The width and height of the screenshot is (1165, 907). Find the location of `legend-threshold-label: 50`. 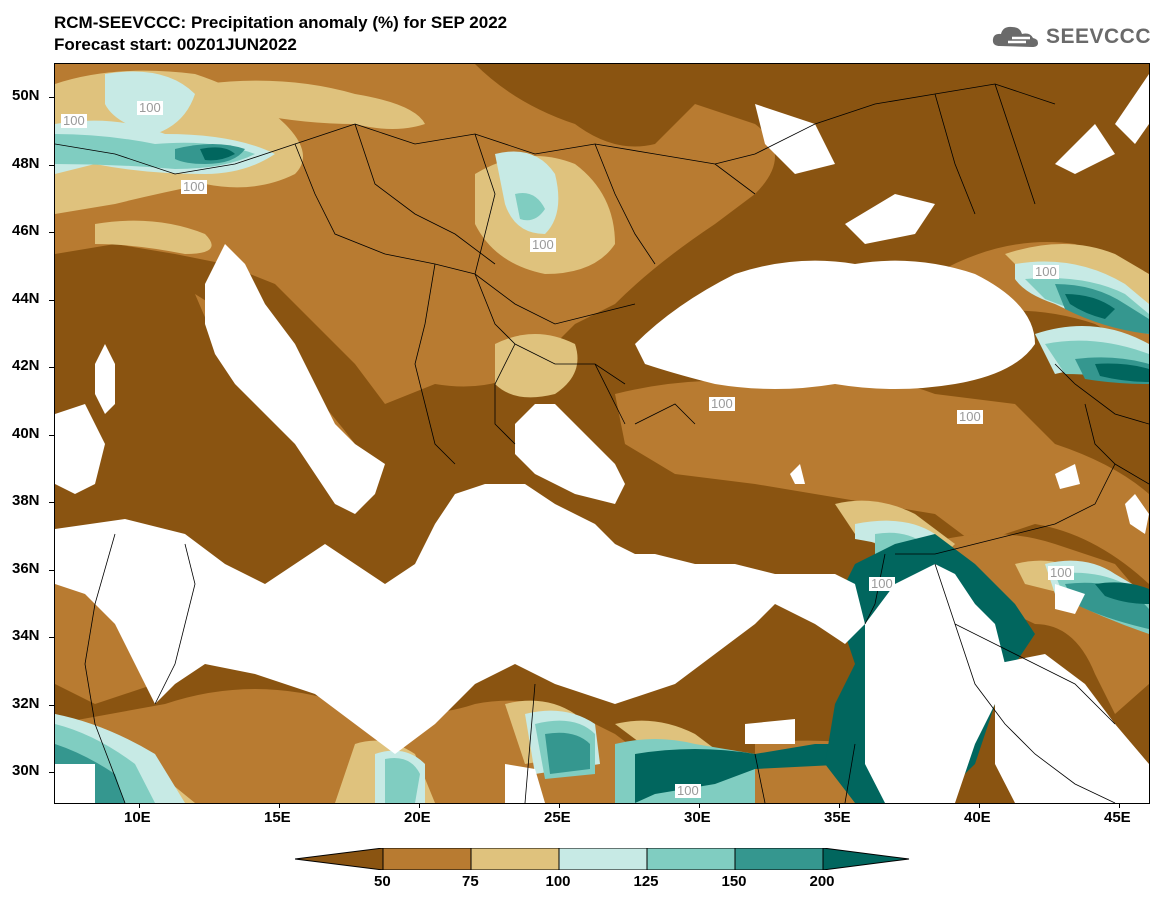

legend-threshold-label: 50 is located at coordinates (382, 881).